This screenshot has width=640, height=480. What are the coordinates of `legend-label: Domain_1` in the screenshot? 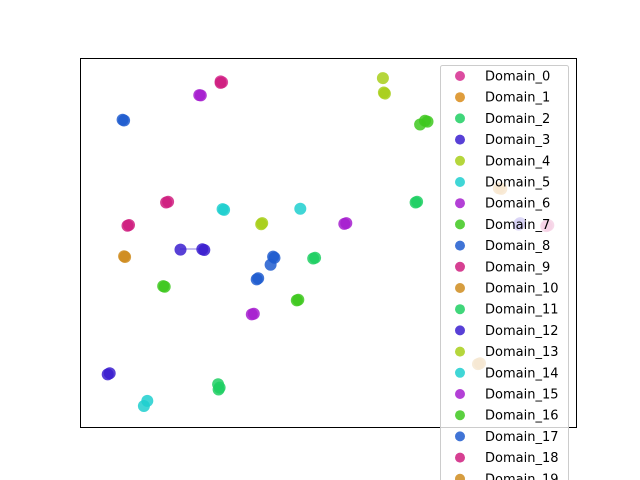 It's located at (517, 98).